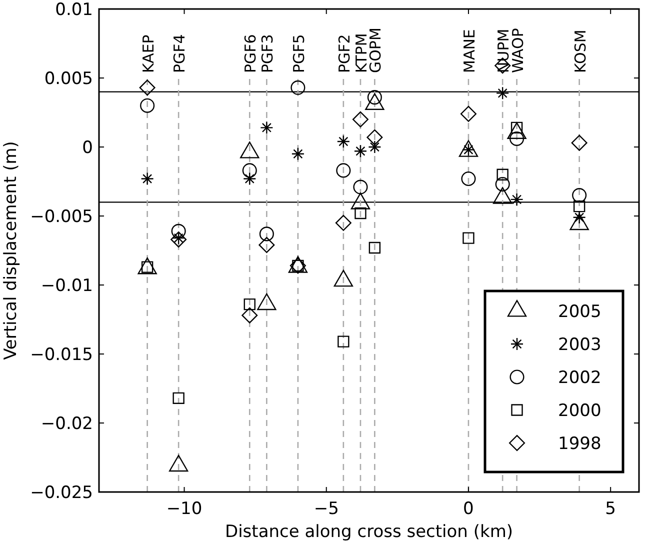 The height and width of the screenshot is (552, 650). I want to click on y-tick-label: 0.005, so click(68, 79).